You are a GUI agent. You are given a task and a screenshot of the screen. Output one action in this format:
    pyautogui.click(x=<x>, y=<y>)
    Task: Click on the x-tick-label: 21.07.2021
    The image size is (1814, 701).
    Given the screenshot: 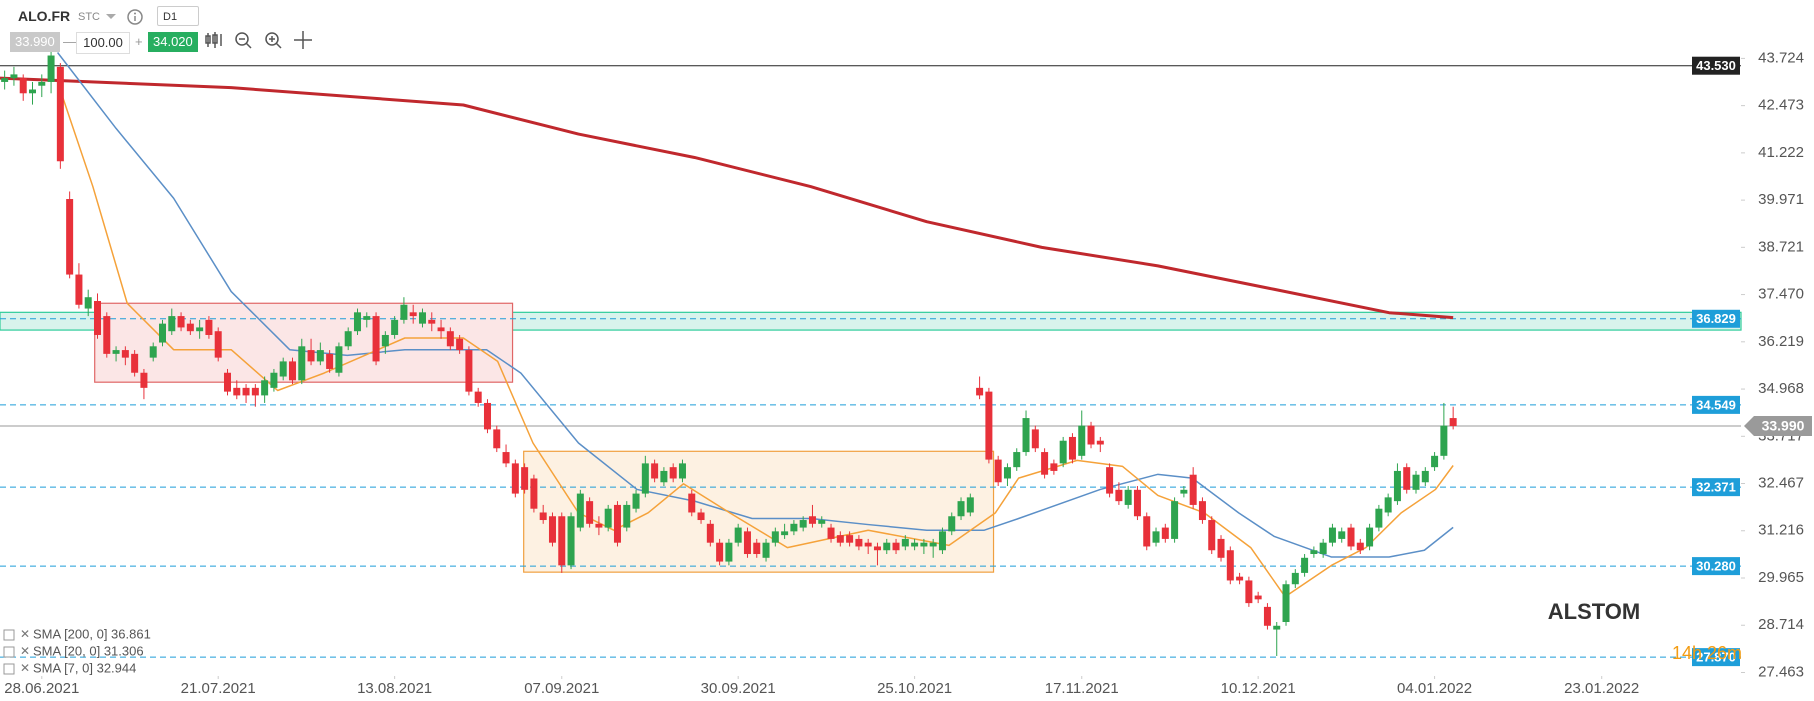 What is the action you would take?
    pyautogui.click(x=218, y=688)
    